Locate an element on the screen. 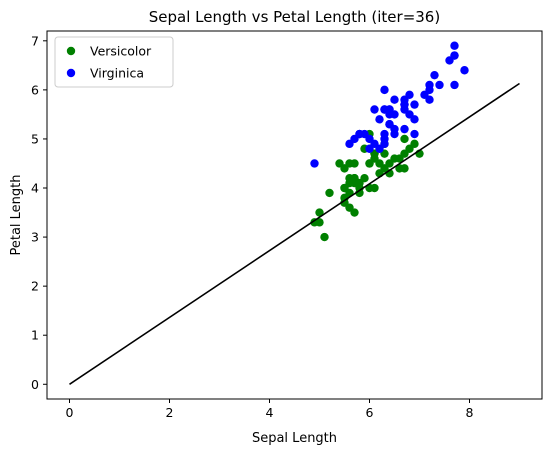 This screenshot has width=554, height=455. legend-label: Virginica is located at coordinates (117, 73).